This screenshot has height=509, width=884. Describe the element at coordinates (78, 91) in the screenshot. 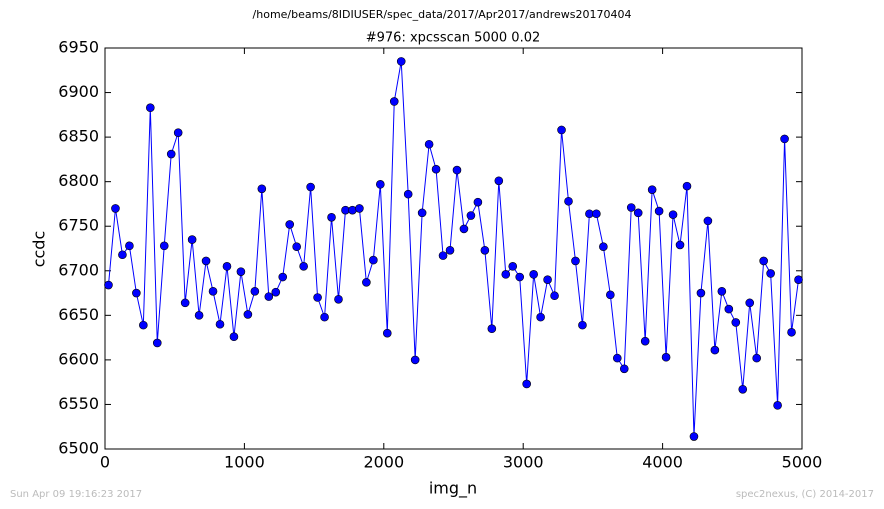

I see `y-tick-label: 6900` at that location.